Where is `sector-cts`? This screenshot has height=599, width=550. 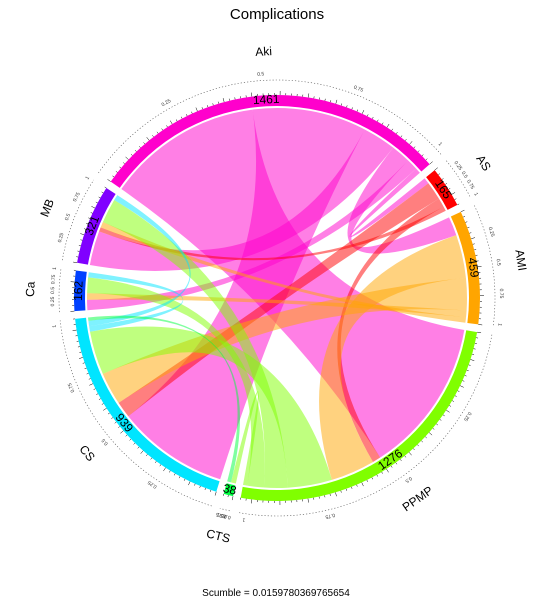
sector-cts is located at coordinates (229, 490).